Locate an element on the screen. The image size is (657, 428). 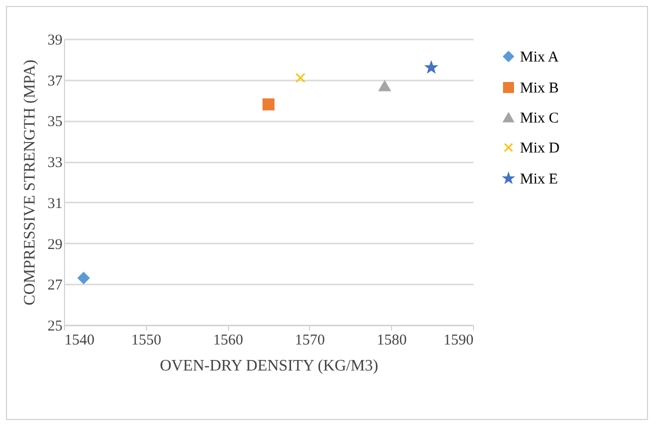
y-axis-title: COMPRESSIVE STRENGTH (MPA) is located at coordinates (30, 183).